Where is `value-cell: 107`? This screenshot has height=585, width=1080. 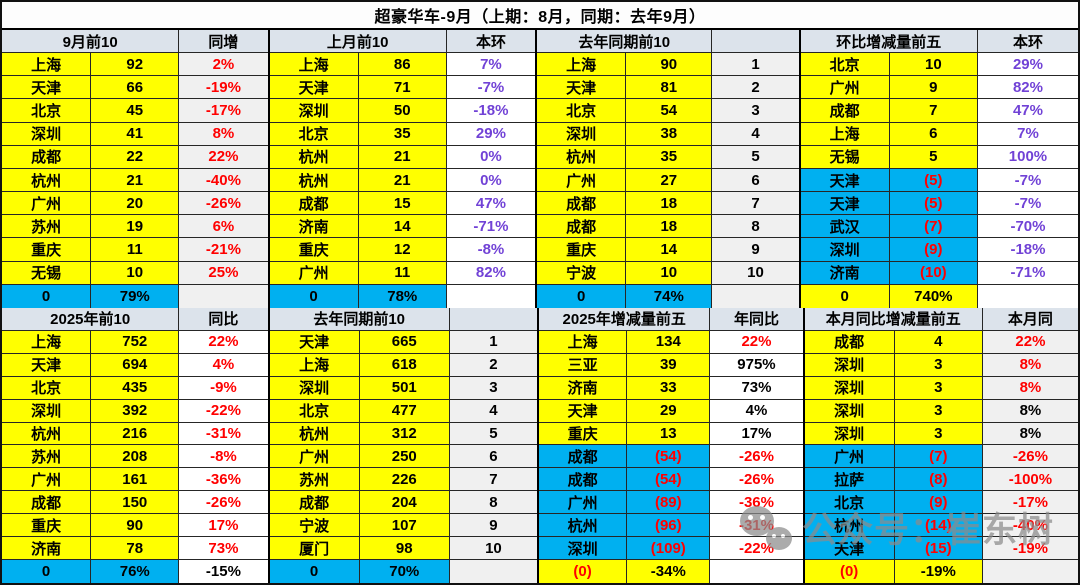
value-cell: 107 is located at coordinates (403, 526).